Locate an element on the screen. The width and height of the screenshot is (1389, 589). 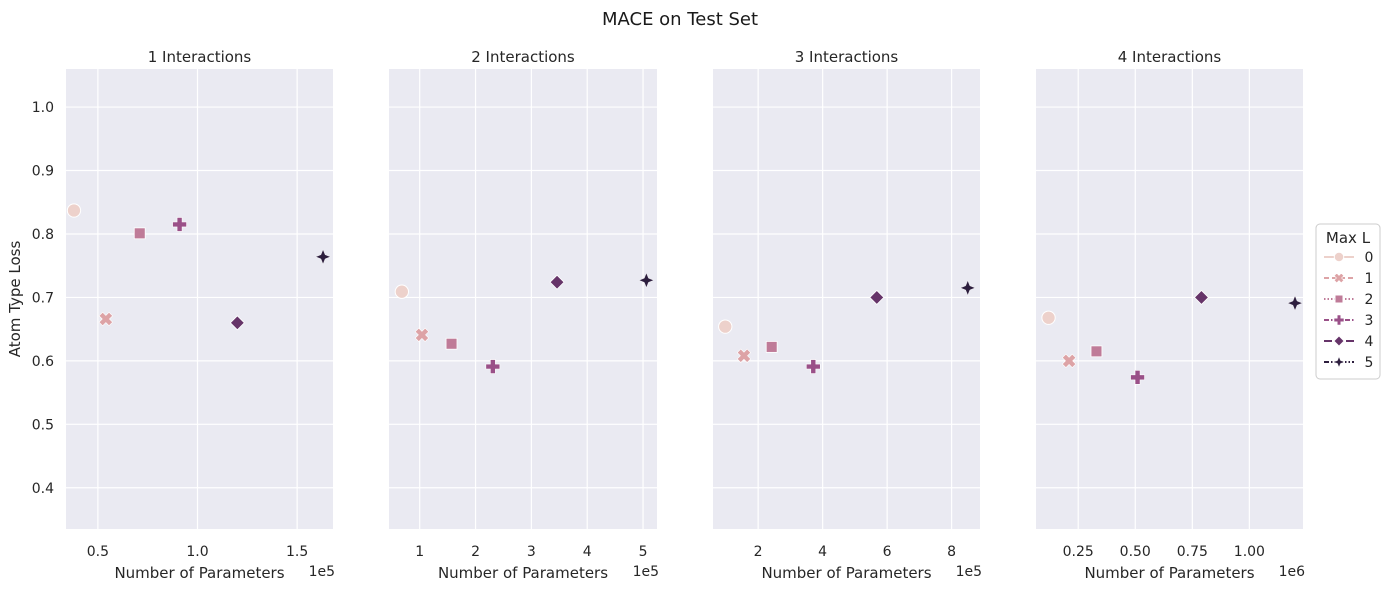
y-tick-label: 0.6 is located at coordinates (43, 362).